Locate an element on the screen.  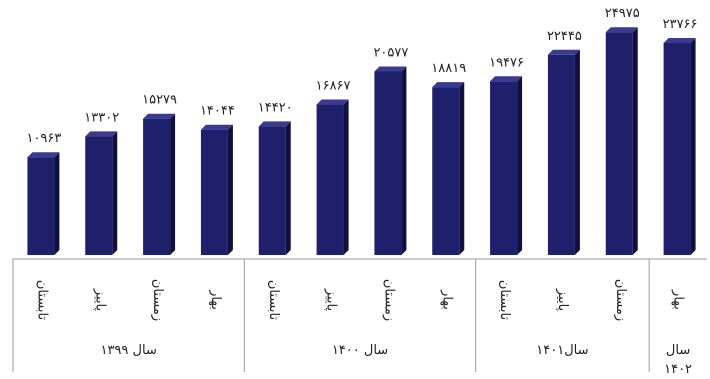
value-label: ۱۸۸۱۹ is located at coordinates (448, 68).